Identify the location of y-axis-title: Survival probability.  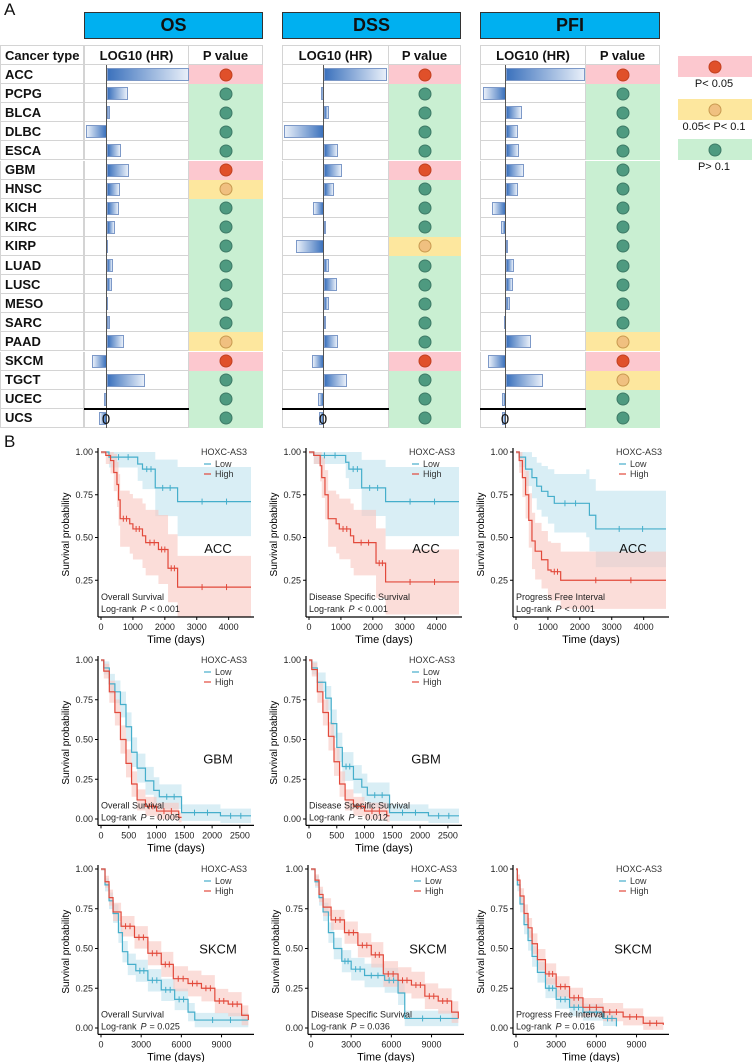
(274, 535).